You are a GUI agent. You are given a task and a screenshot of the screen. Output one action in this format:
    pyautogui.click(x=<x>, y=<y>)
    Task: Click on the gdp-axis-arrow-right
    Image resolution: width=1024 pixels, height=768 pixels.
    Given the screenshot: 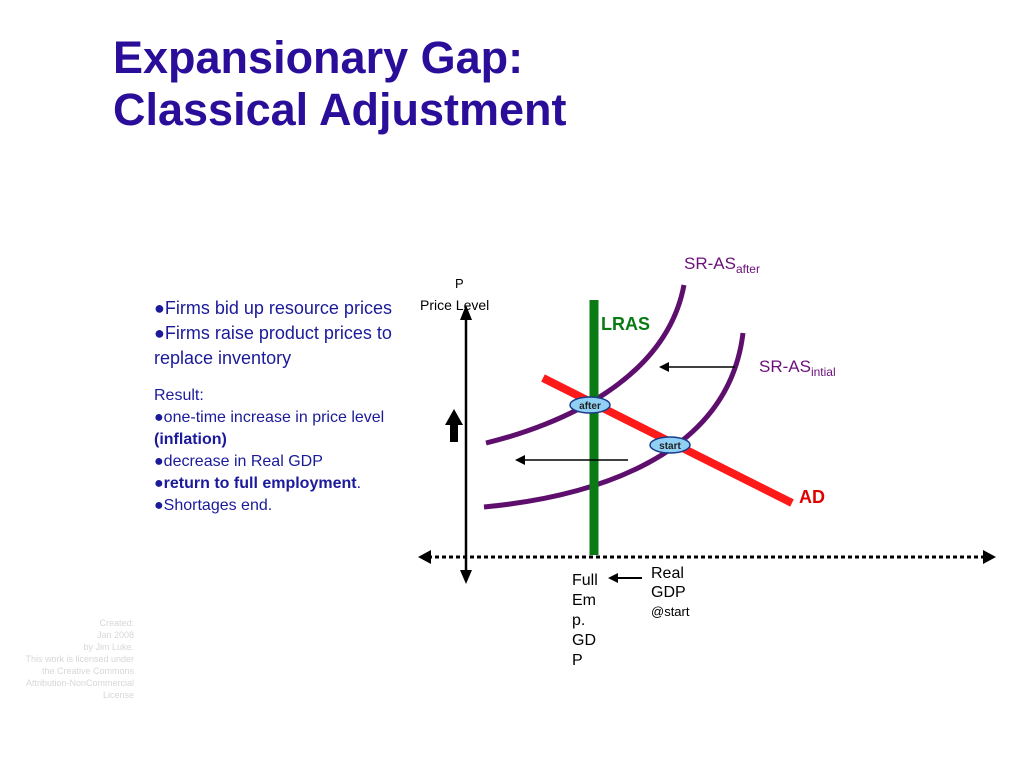 What is the action you would take?
    pyautogui.click(x=989, y=557)
    